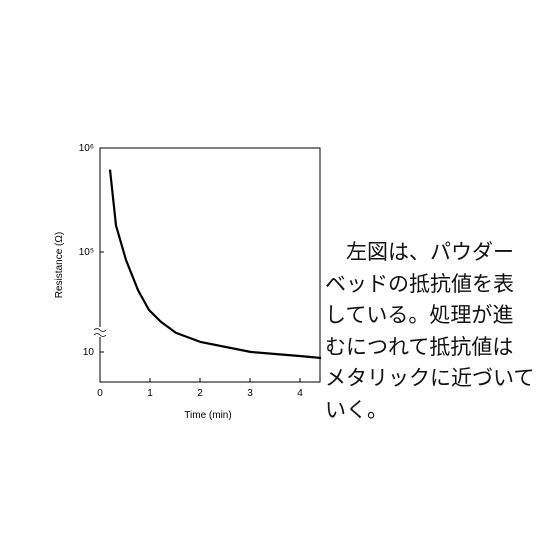  I want to click on x-tick-label: 2, so click(200, 393).